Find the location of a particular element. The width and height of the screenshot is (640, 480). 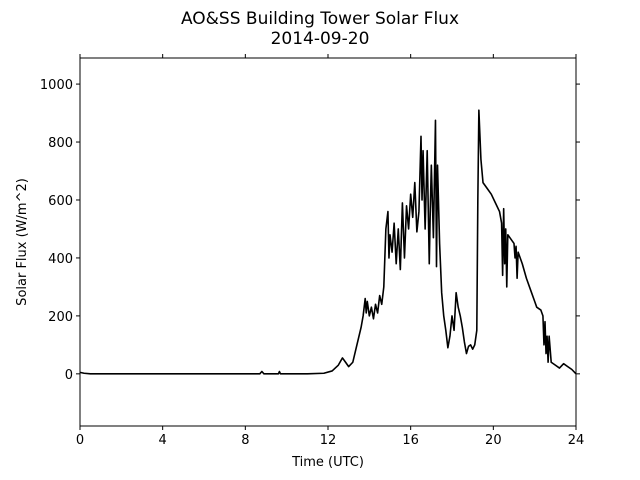

y-tick-label: 200 is located at coordinates (60, 317).